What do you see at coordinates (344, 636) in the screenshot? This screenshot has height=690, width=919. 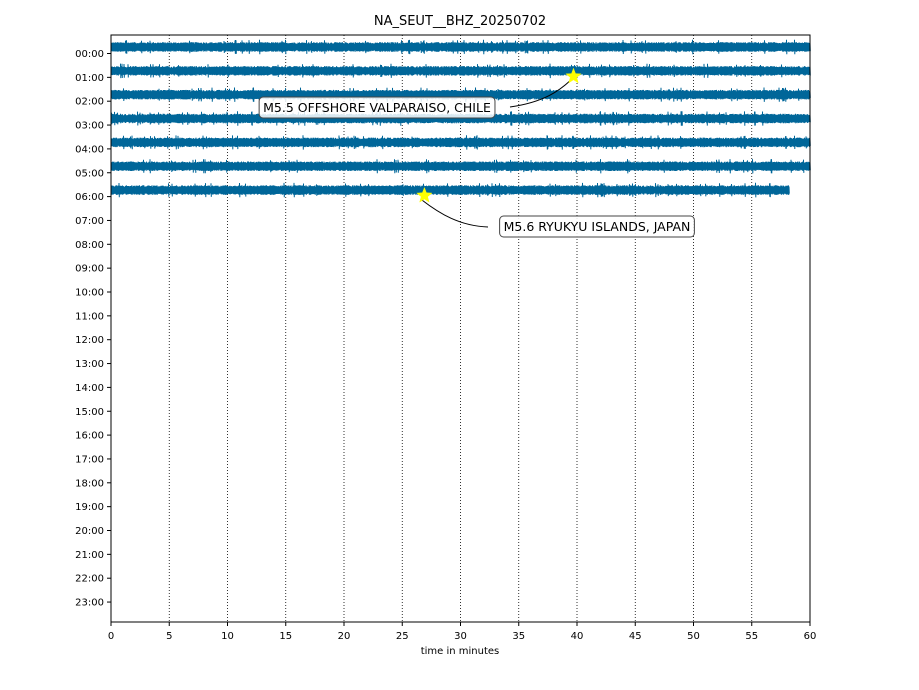 I see `x-tick-label: 20` at bounding box center [344, 636].